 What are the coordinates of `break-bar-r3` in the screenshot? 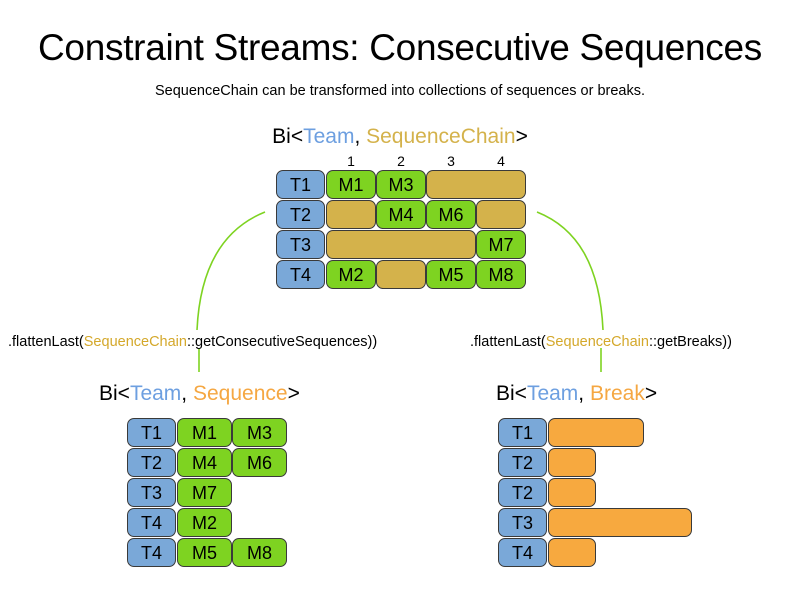 It's located at (620, 522).